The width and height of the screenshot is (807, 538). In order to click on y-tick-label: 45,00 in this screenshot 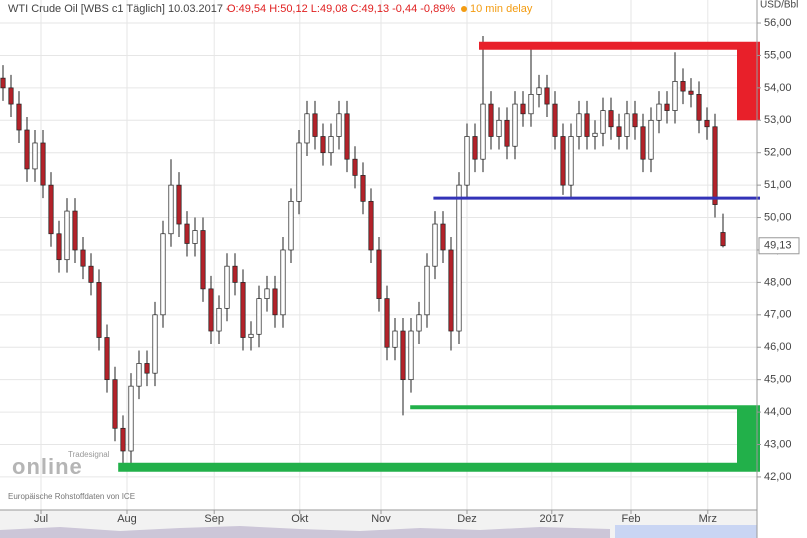, I will do `click(778, 380)`.